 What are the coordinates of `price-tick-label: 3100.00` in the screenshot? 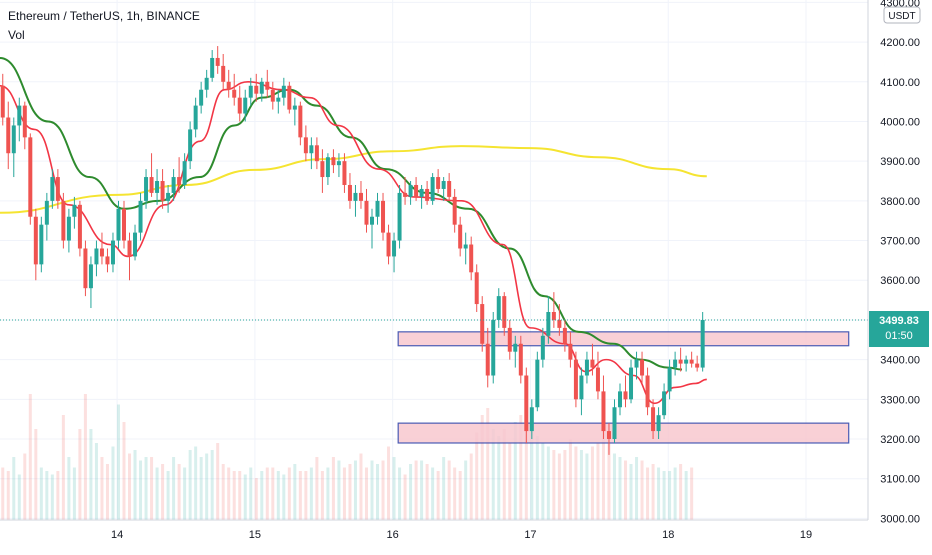 It's located at (900, 480).